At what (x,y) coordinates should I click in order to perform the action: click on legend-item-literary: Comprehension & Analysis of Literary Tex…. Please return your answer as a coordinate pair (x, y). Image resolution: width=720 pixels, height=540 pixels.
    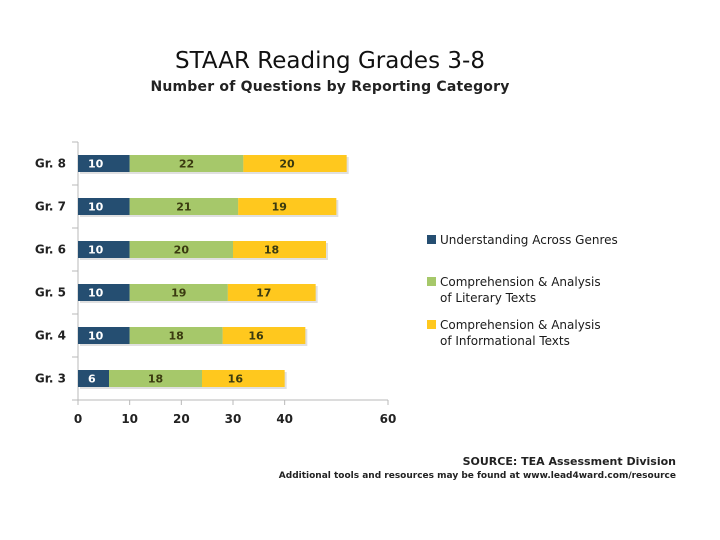
    Looking at the image, I should click on (521, 290).